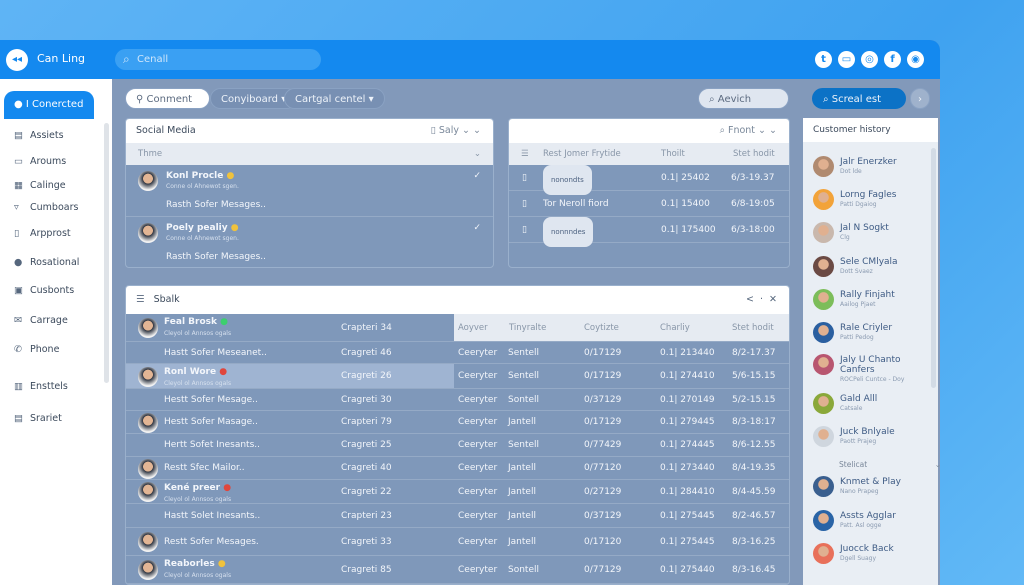 This screenshot has height=585, width=1024. I want to click on filter-dropdown: ⌕ Fnont ⌄ ⌄, so click(748, 130).